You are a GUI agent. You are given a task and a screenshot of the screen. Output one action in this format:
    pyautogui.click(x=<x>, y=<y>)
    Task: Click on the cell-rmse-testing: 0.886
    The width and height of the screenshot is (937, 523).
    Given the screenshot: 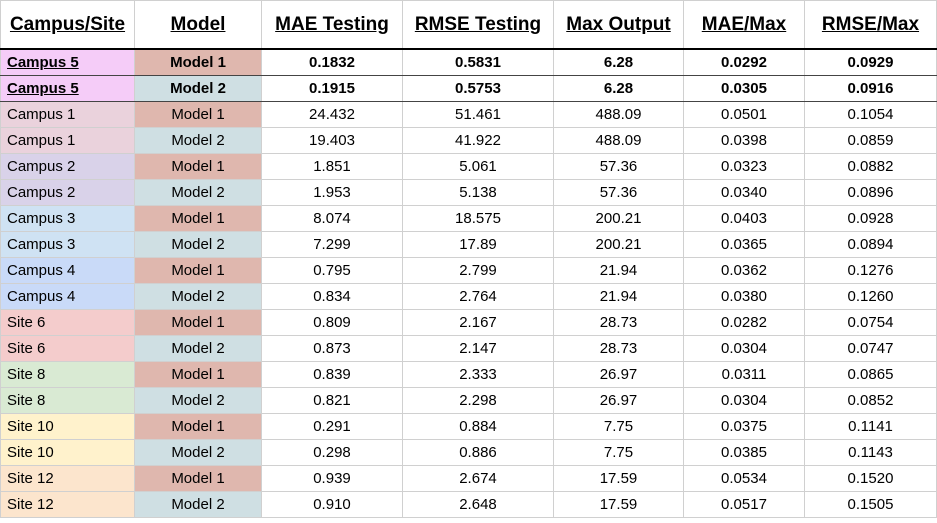 What is the action you would take?
    pyautogui.click(x=478, y=452)
    